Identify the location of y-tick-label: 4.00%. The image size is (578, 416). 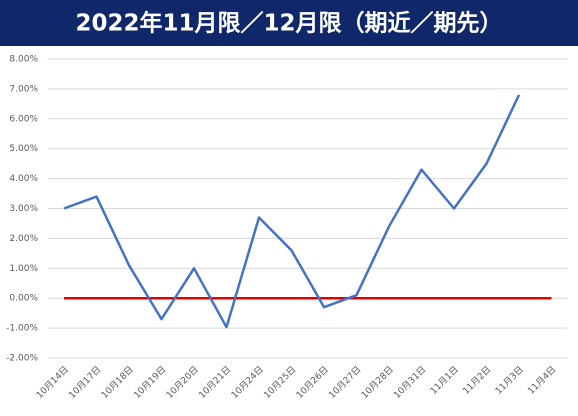
(23, 179).